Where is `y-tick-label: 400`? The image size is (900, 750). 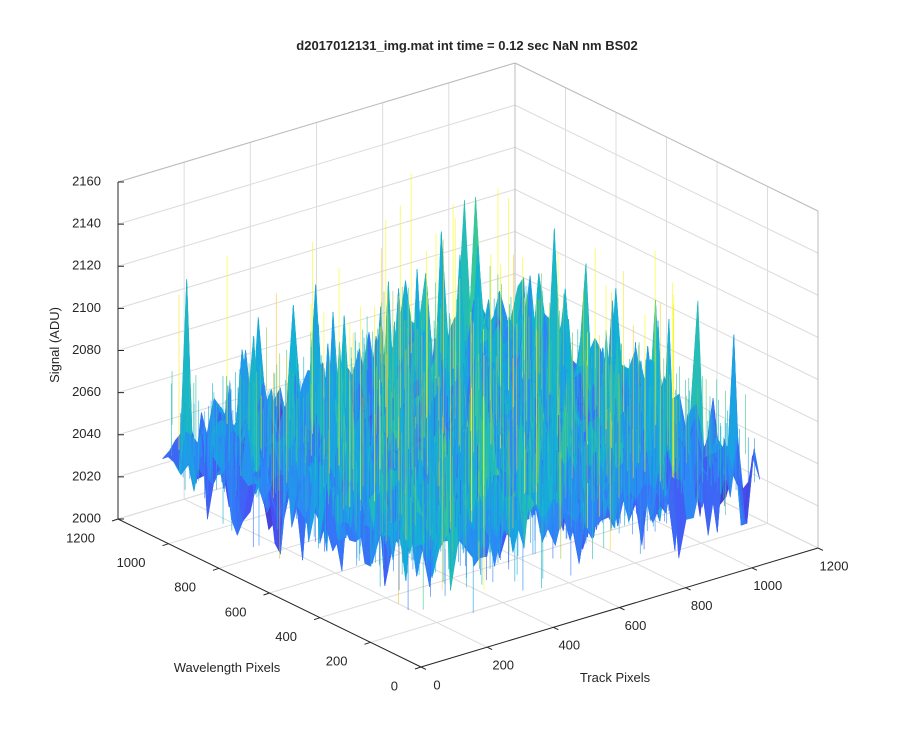
y-tick-label: 400 is located at coordinates (286, 636).